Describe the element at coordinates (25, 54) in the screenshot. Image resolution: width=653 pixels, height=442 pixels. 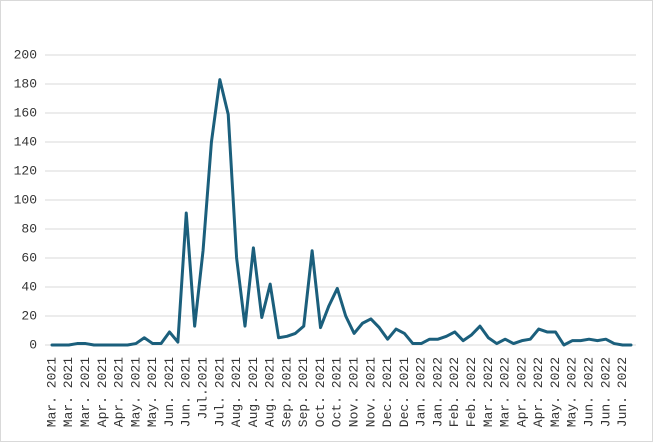
I see `y-tick-label: 200` at that location.